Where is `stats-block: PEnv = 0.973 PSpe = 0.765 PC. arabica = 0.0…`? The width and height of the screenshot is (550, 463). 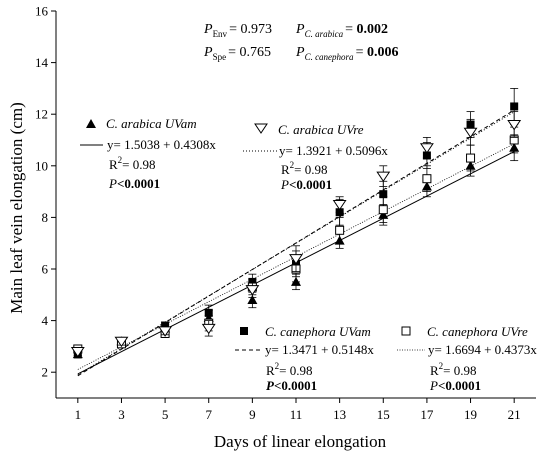
stats-block: PEnv = 0.973 PSpe = 0.765 PC. arabica = 0.0… is located at coordinates (300, 42).